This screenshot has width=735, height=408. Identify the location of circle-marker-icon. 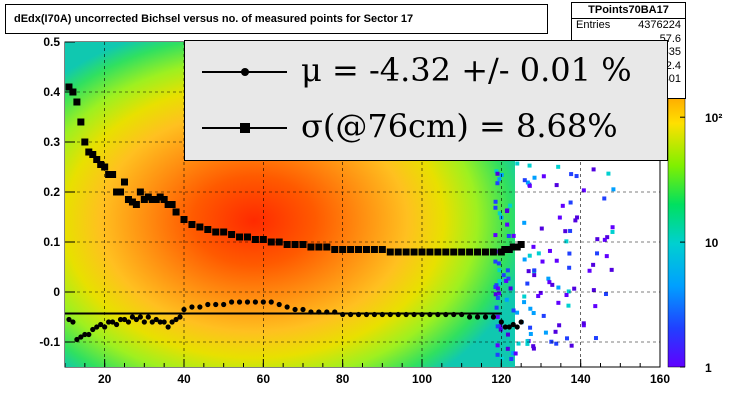
(245, 72).